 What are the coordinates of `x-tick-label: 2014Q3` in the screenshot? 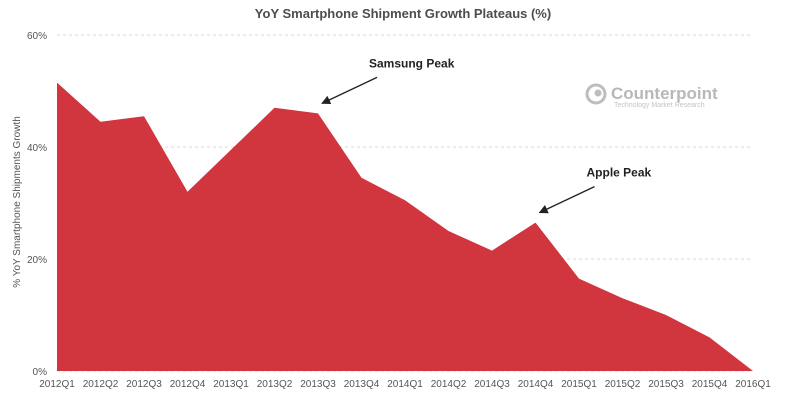 It's located at (492, 384).